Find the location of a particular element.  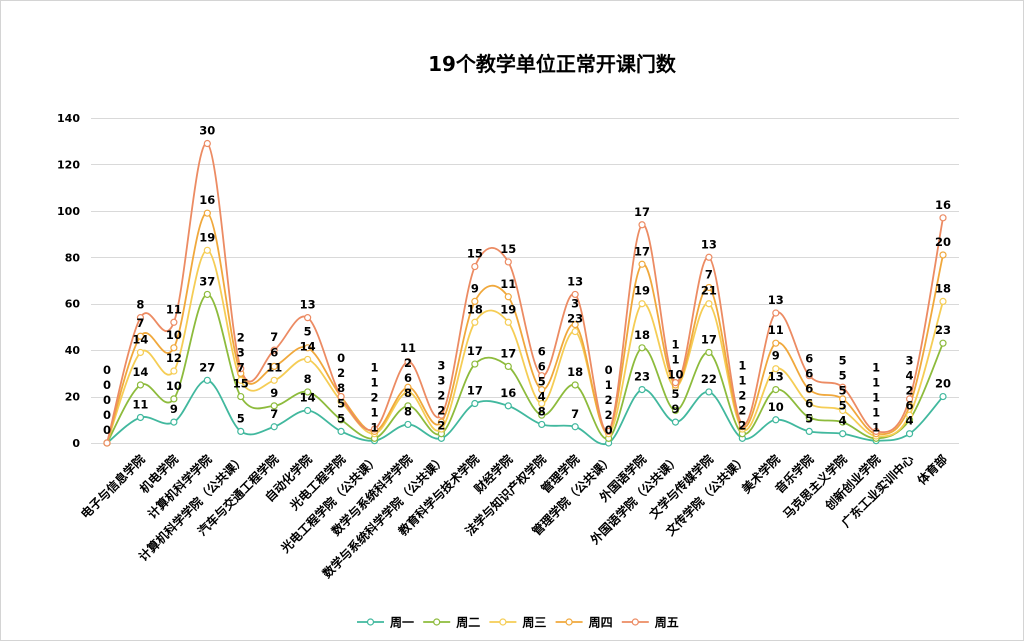

data-label: 21 is located at coordinates (709, 291).